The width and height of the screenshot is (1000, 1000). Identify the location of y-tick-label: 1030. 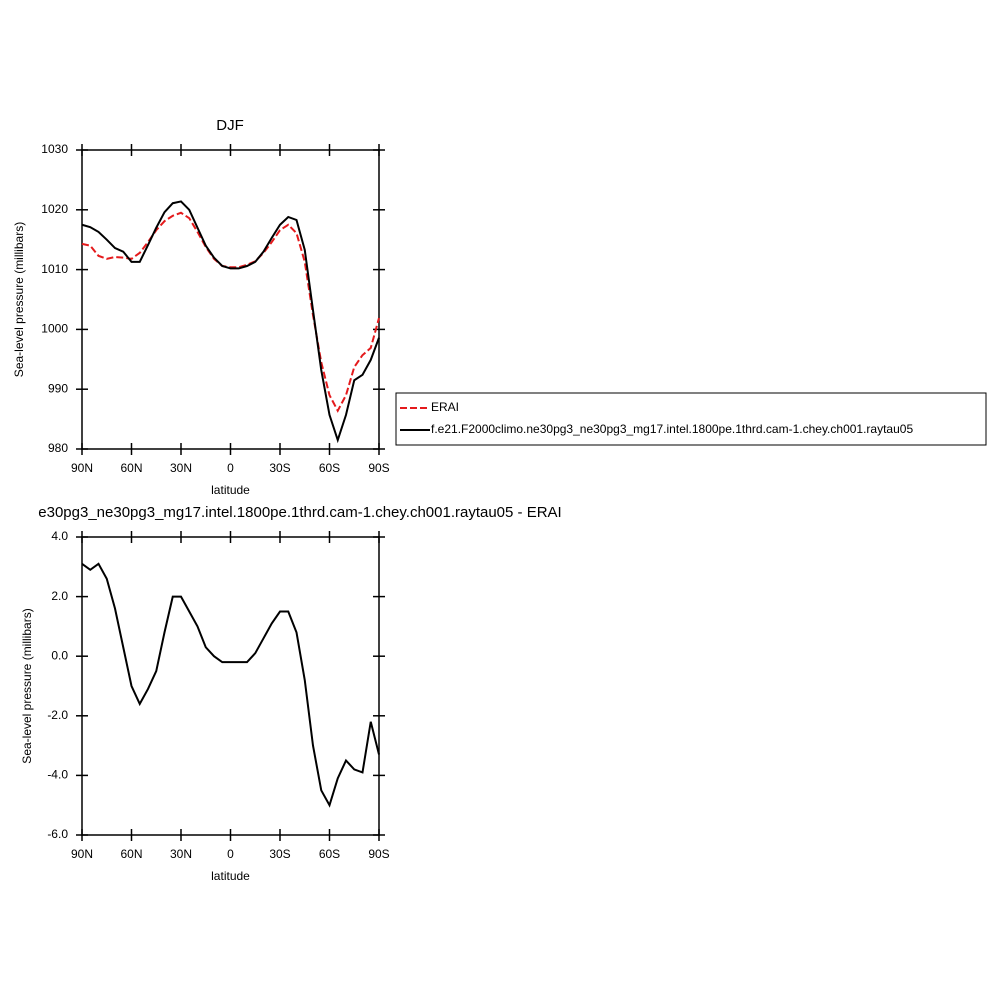
(54, 149).